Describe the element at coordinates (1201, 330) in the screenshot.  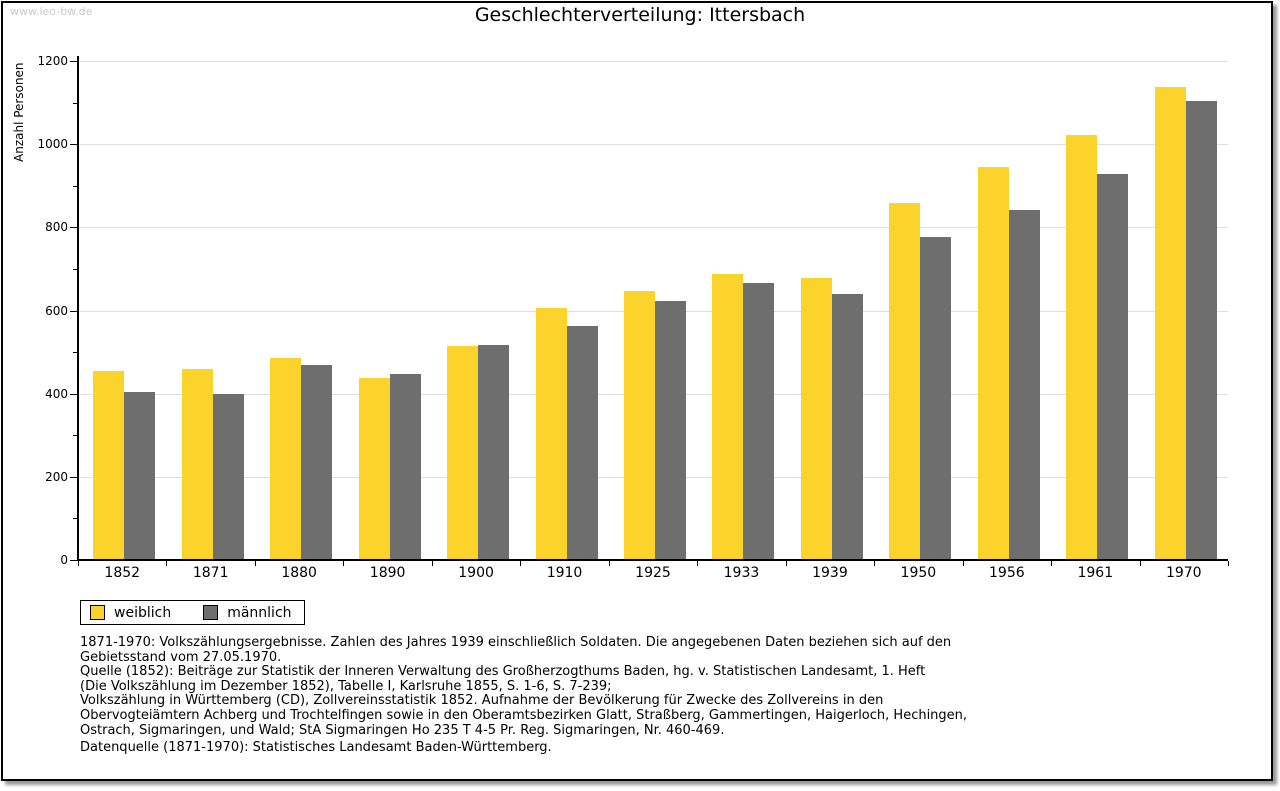
I see `bar-männlich-1970` at that location.